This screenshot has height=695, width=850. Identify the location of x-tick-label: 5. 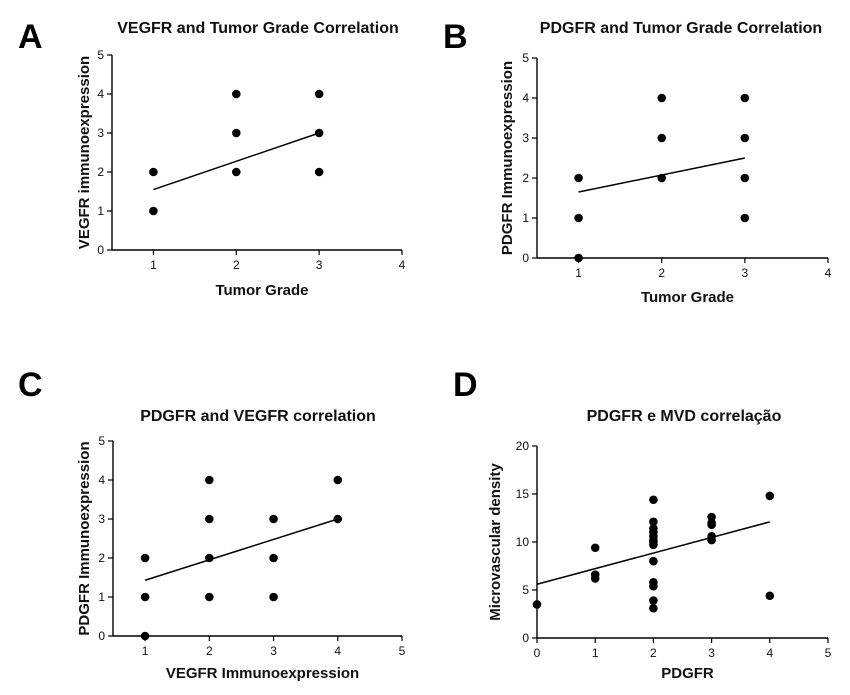
(828, 653).